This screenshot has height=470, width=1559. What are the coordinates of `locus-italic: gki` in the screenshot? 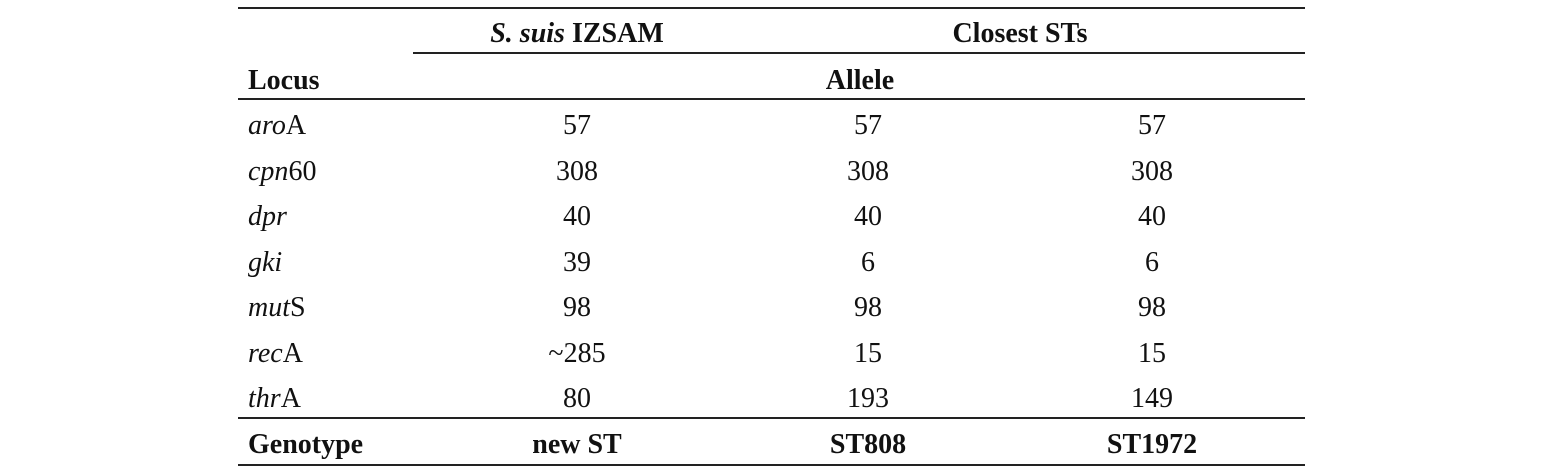 It's located at (265, 262).